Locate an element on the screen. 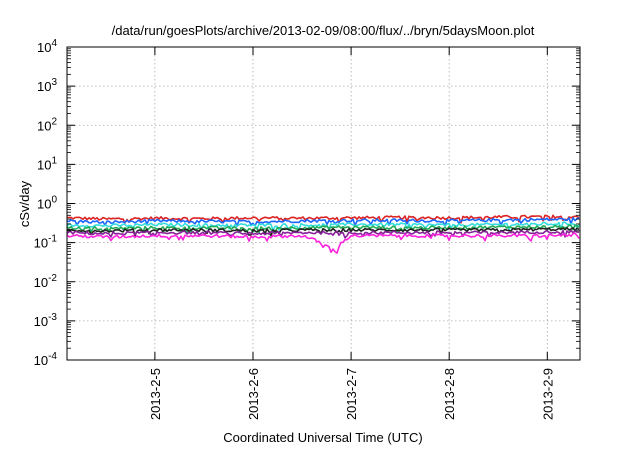  y-tick-label-exponent: 3 is located at coordinates (54, 82).